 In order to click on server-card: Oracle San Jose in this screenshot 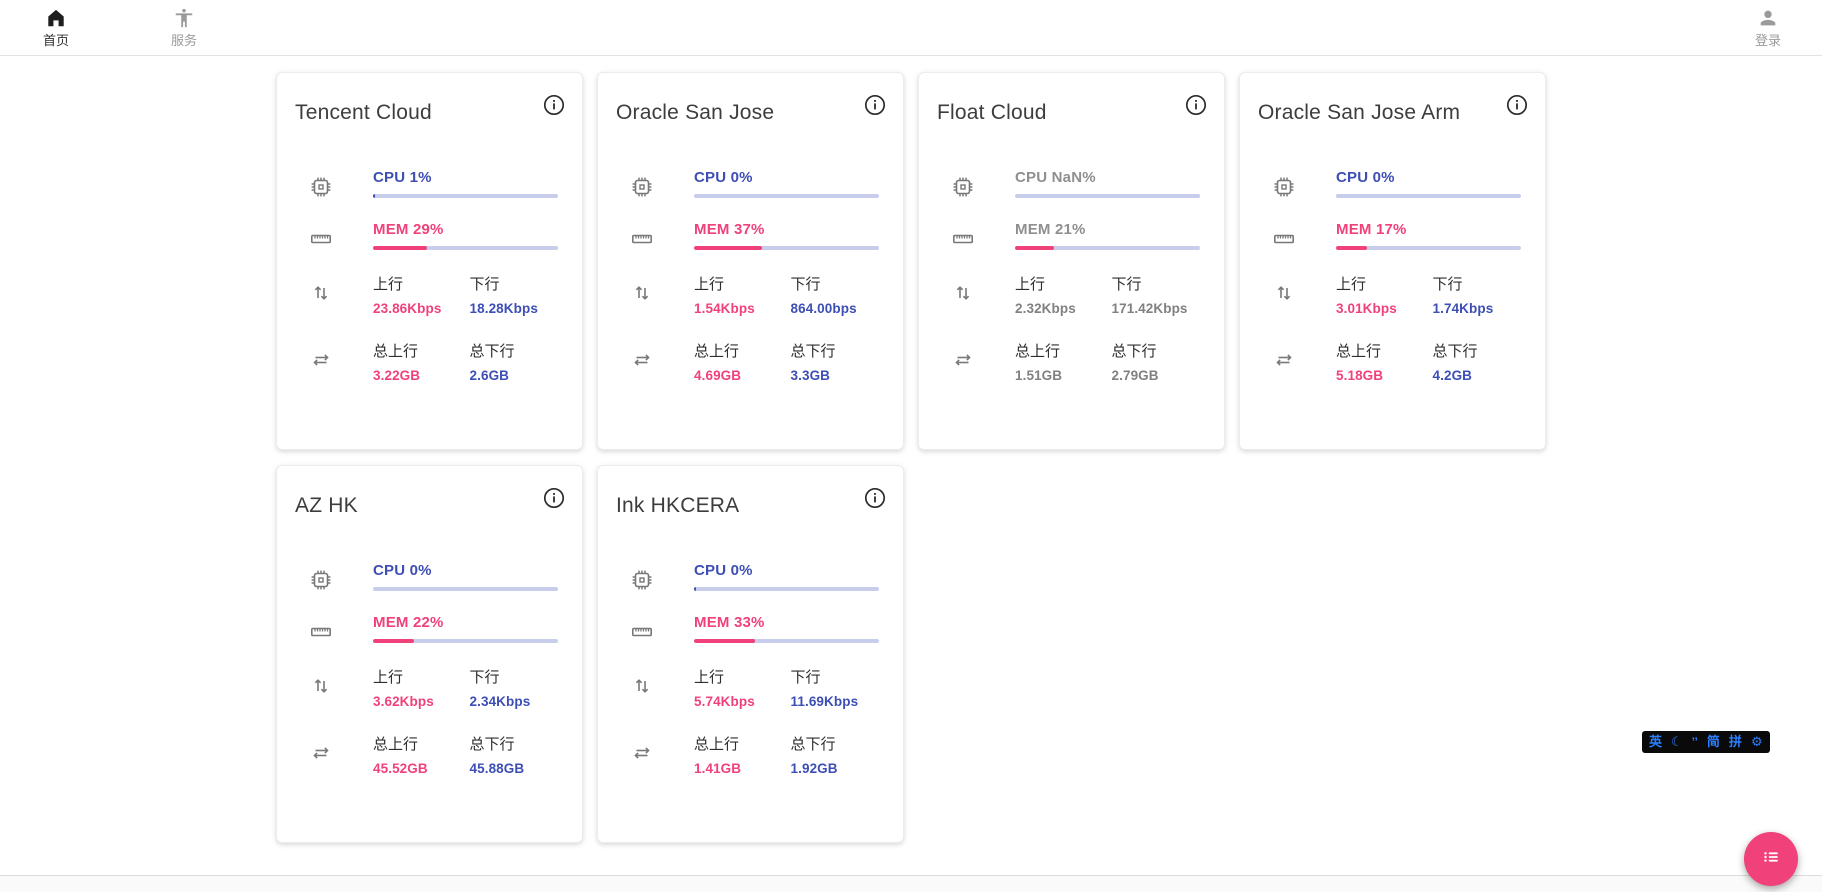, I will do `click(750, 261)`.